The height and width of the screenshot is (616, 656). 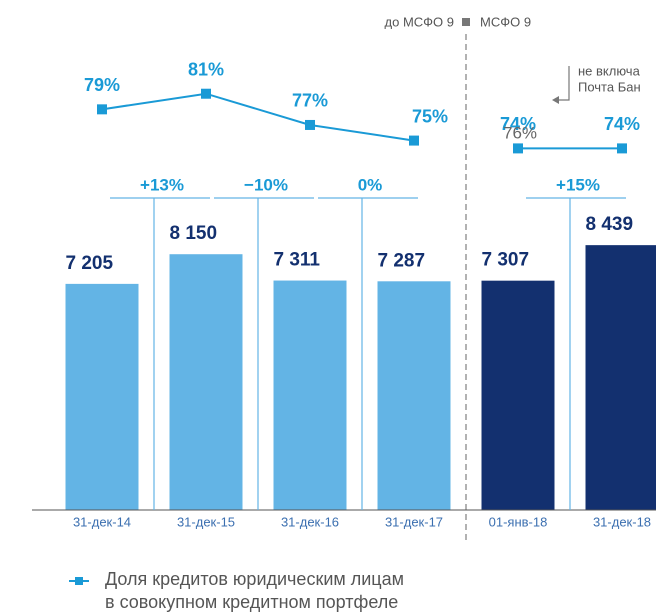 I want to click on x-tick-label: 31-дек-16, so click(x=310, y=521).